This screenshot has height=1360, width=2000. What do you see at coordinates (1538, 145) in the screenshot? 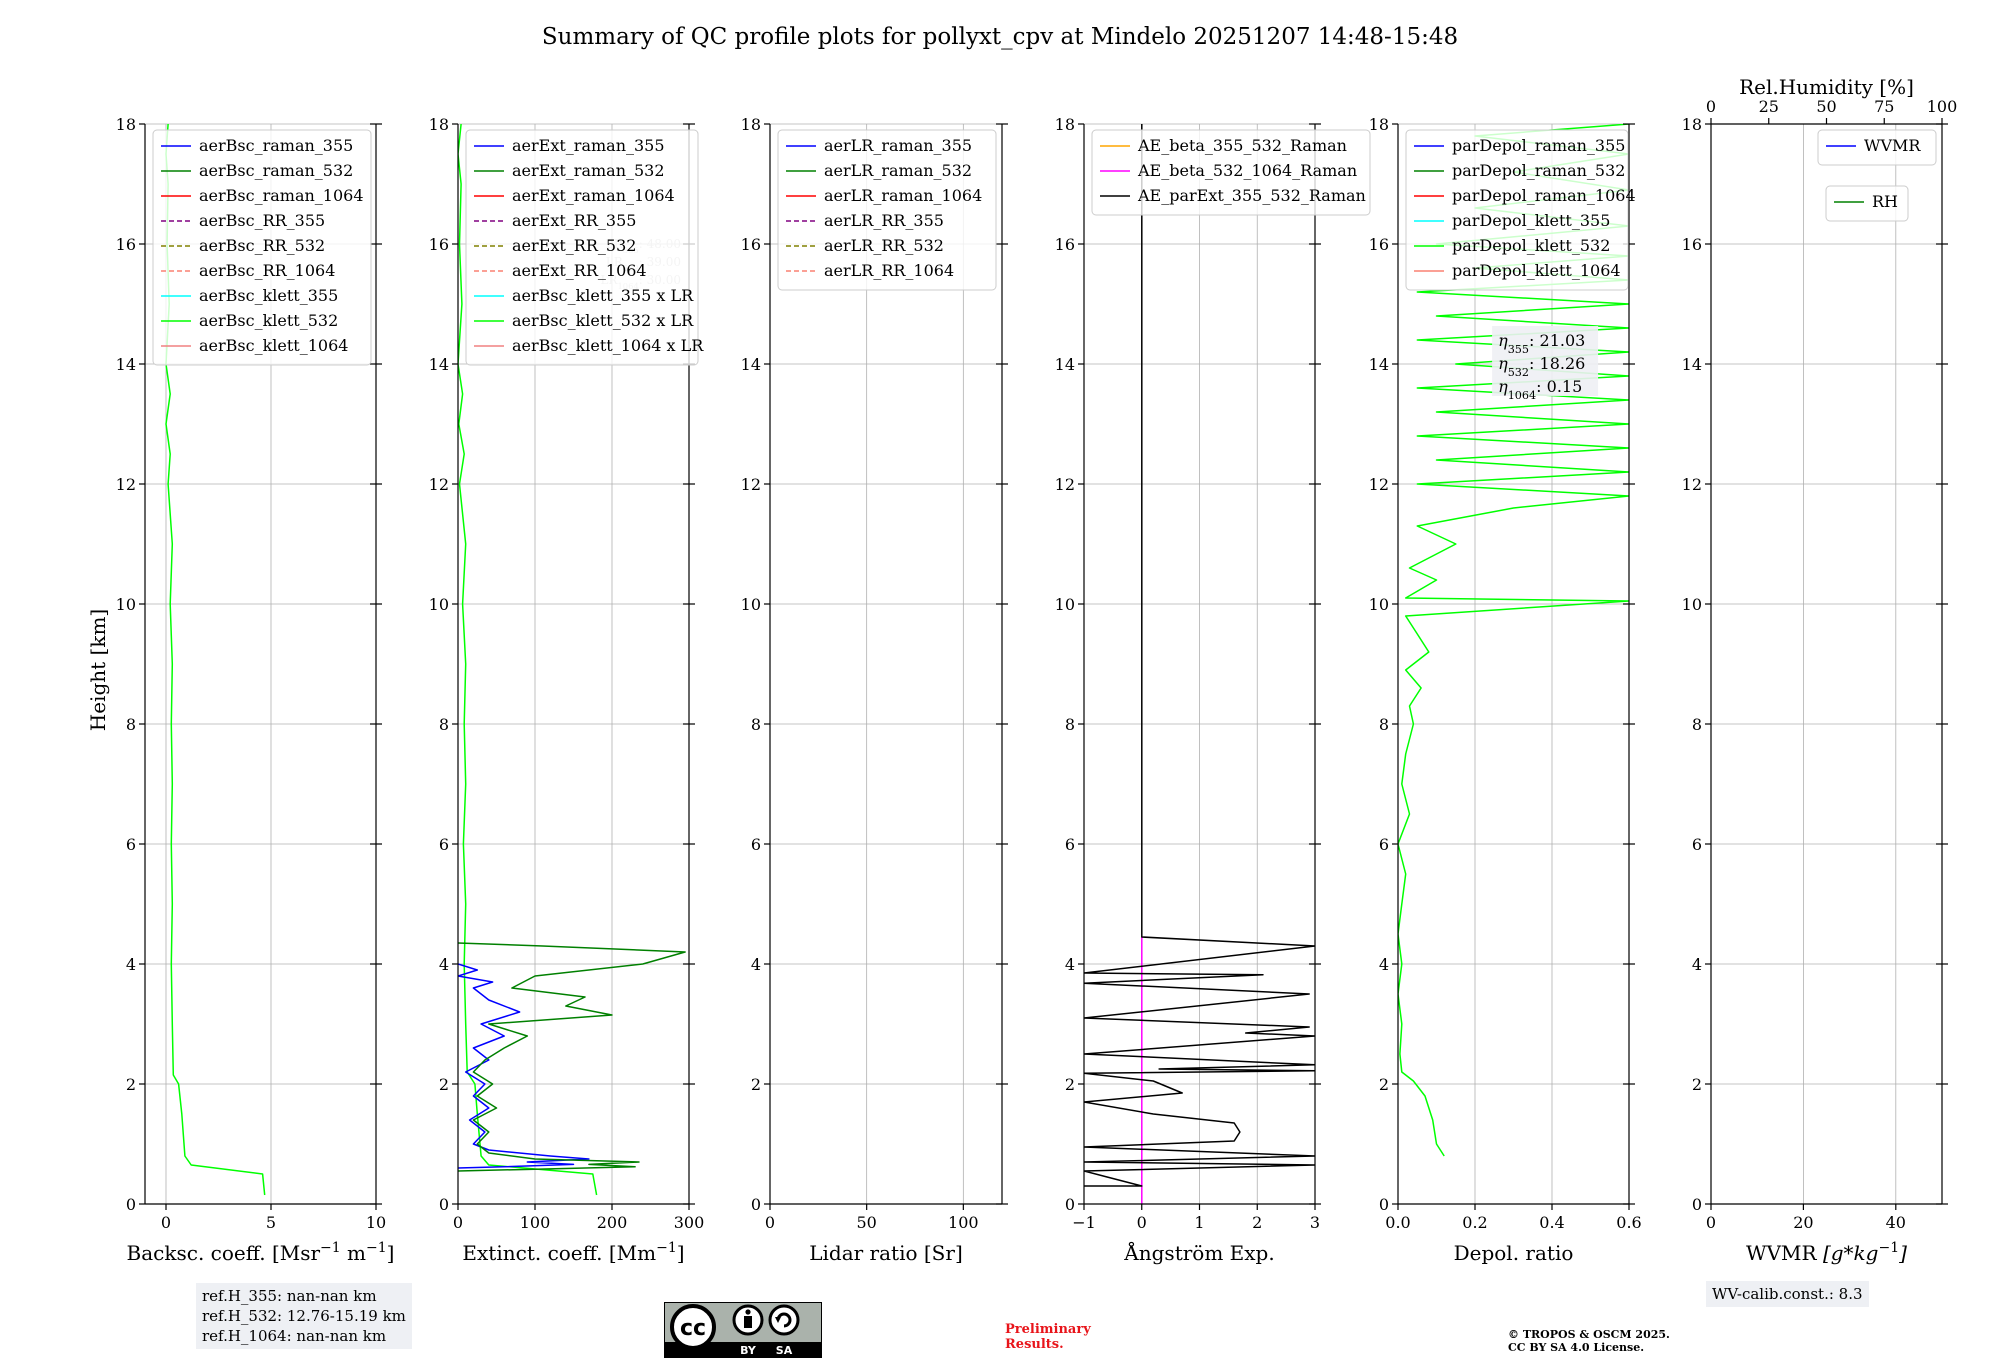
I see `legend-label: parDepol_raman_355` at bounding box center [1538, 145].